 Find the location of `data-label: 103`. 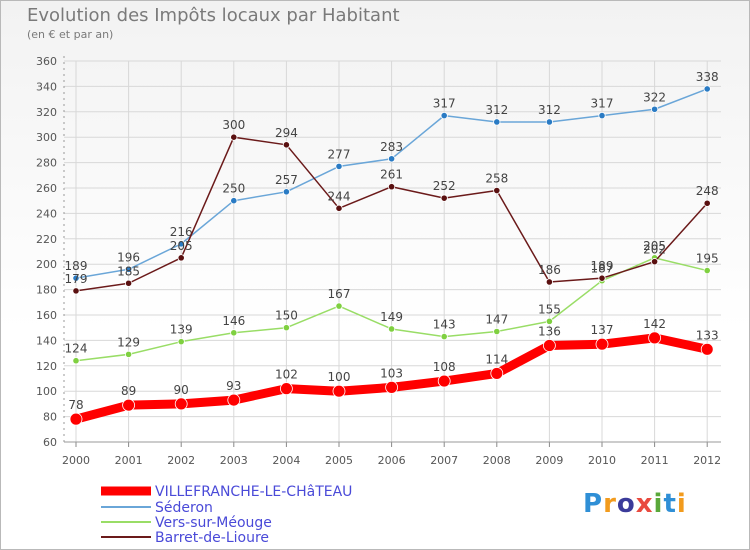

data-label: 103 is located at coordinates (391, 373).